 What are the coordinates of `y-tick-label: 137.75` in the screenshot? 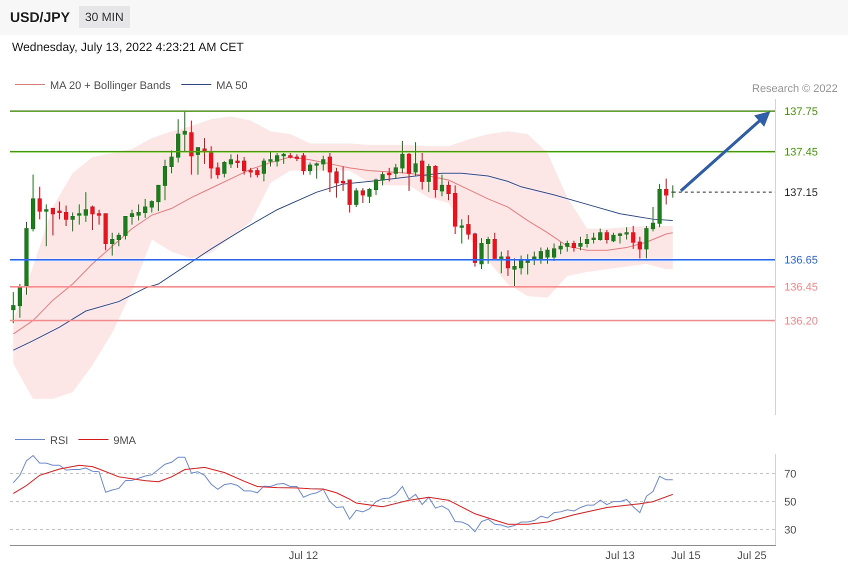 It's located at (801, 112).